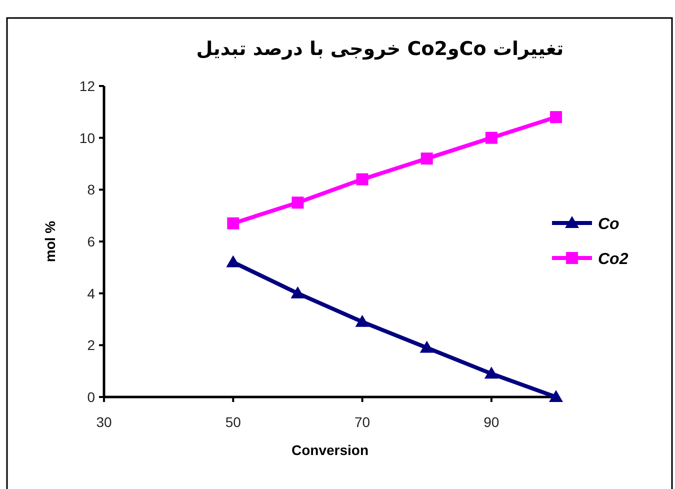 The image size is (675, 489). I want to click on y-tick-label: 4, so click(91, 293).